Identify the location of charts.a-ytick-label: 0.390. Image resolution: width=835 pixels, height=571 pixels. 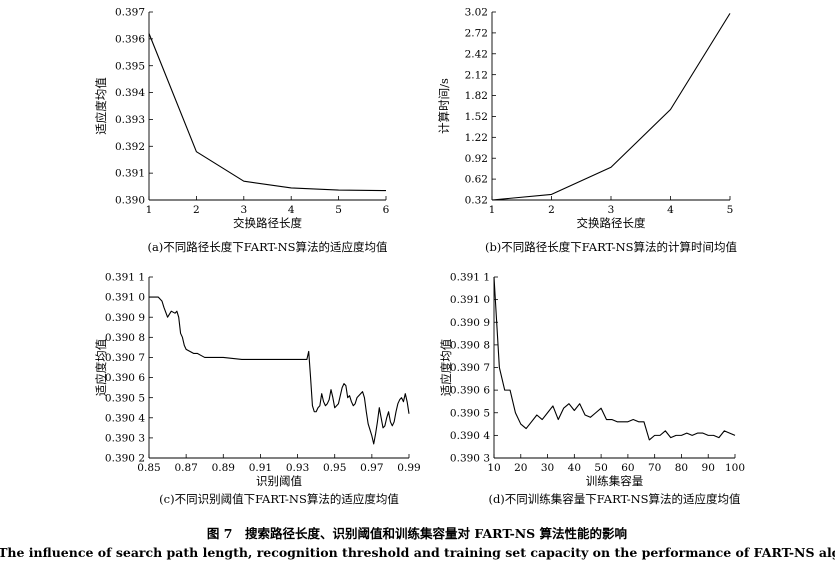
(130, 201).